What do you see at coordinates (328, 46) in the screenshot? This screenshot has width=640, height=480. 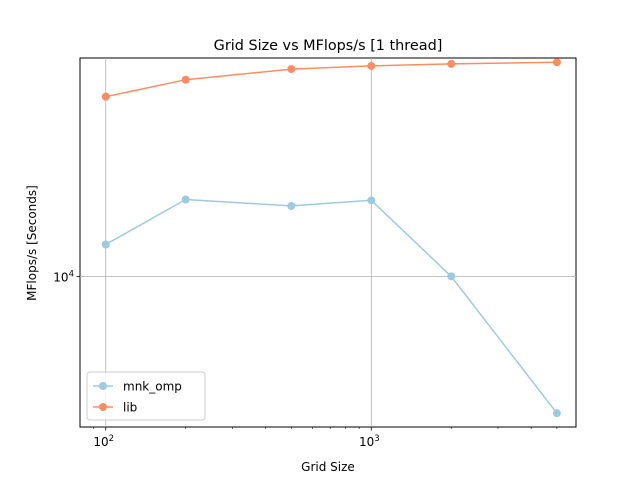 I see `chart-title: Grid Size vs MFlops/s [1 thread]` at bounding box center [328, 46].